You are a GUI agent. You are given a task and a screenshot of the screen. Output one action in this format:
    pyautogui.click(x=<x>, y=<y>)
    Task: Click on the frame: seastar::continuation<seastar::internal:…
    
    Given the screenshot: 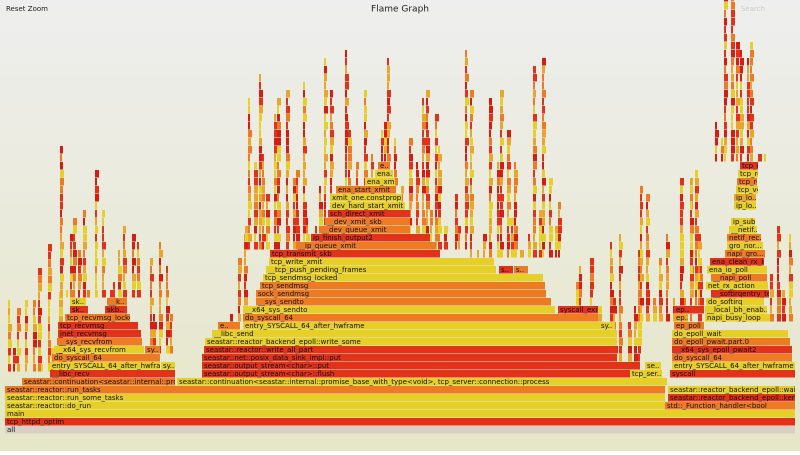 What is the action you would take?
    pyautogui.click(x=422, y=382)
    